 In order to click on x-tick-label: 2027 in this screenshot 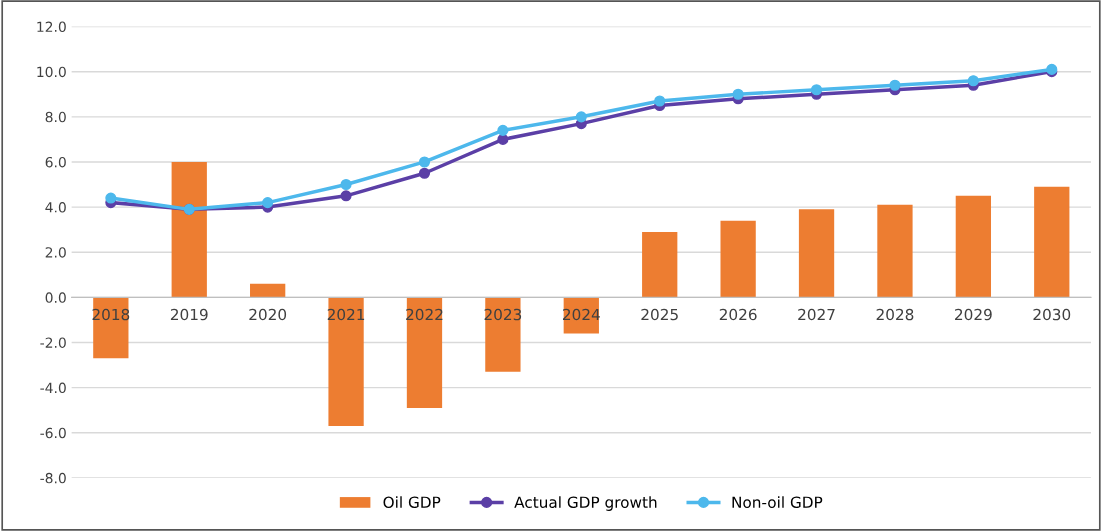, I will do `click(816, 314)`.